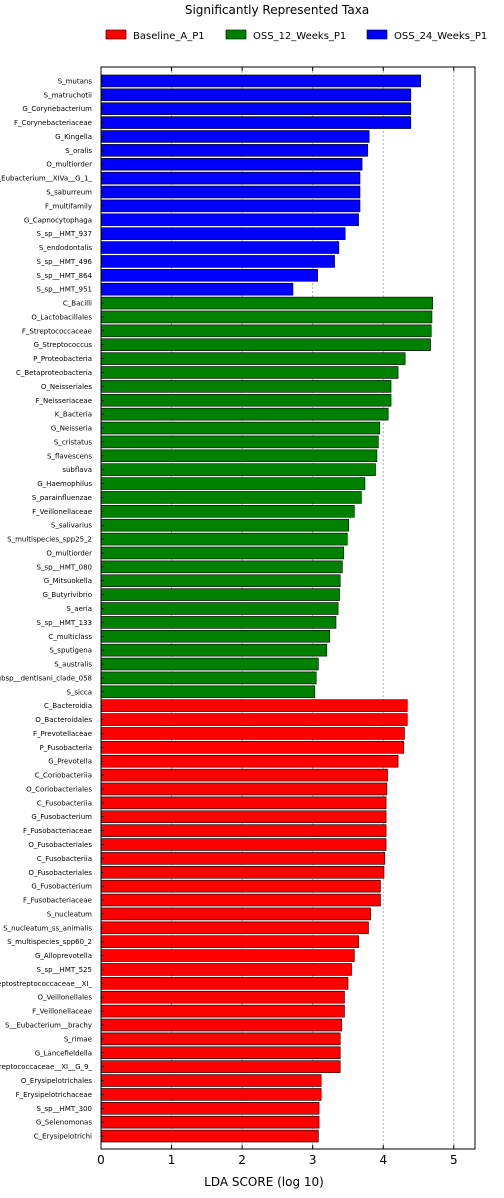 Image resolution: width=504 pixels, height=1198 pixels. I want to click on category-label: O_multiorder, so click(69, 165).